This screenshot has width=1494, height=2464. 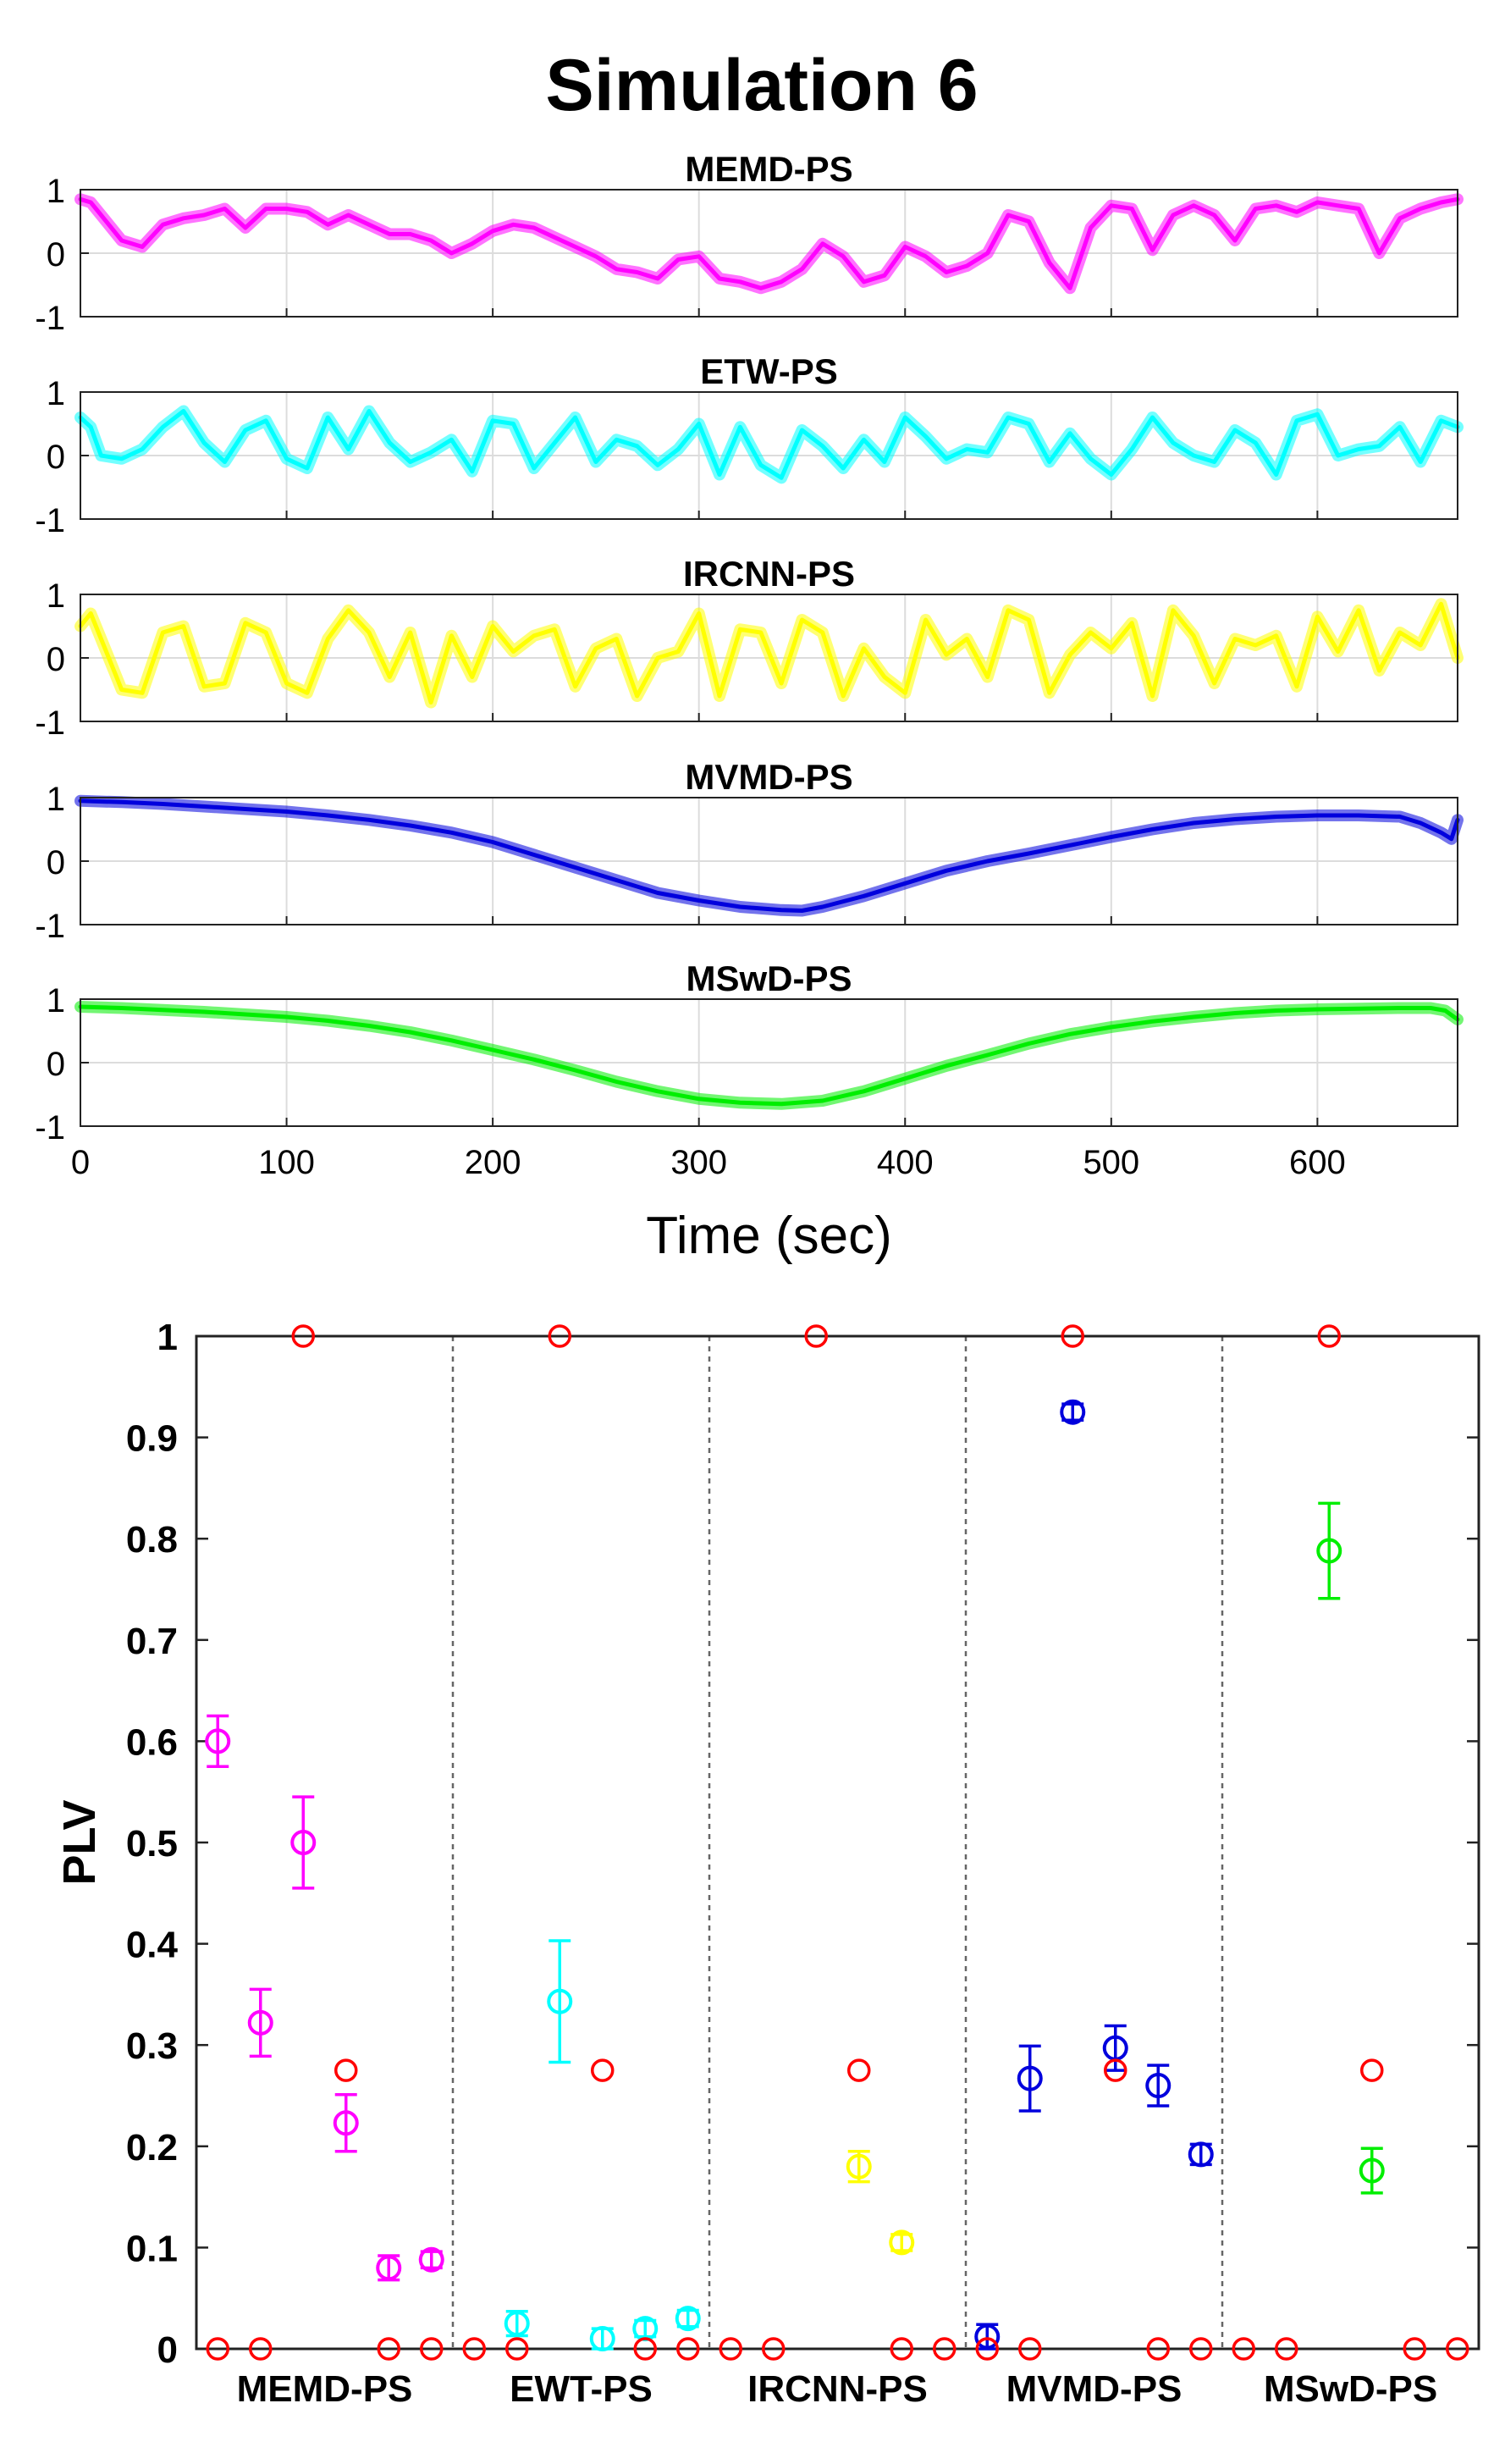 I want to click on figure-title: Simulation 6, so click(x=761, y=85).